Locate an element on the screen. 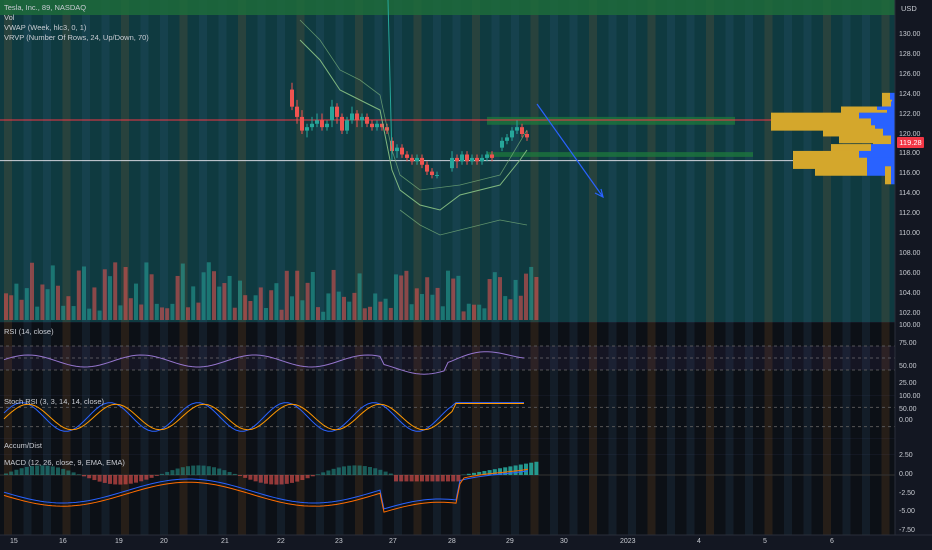 The height and width of the screenshot is (550, 932). volume-legend: Vol is located at coordinates (9, 17).